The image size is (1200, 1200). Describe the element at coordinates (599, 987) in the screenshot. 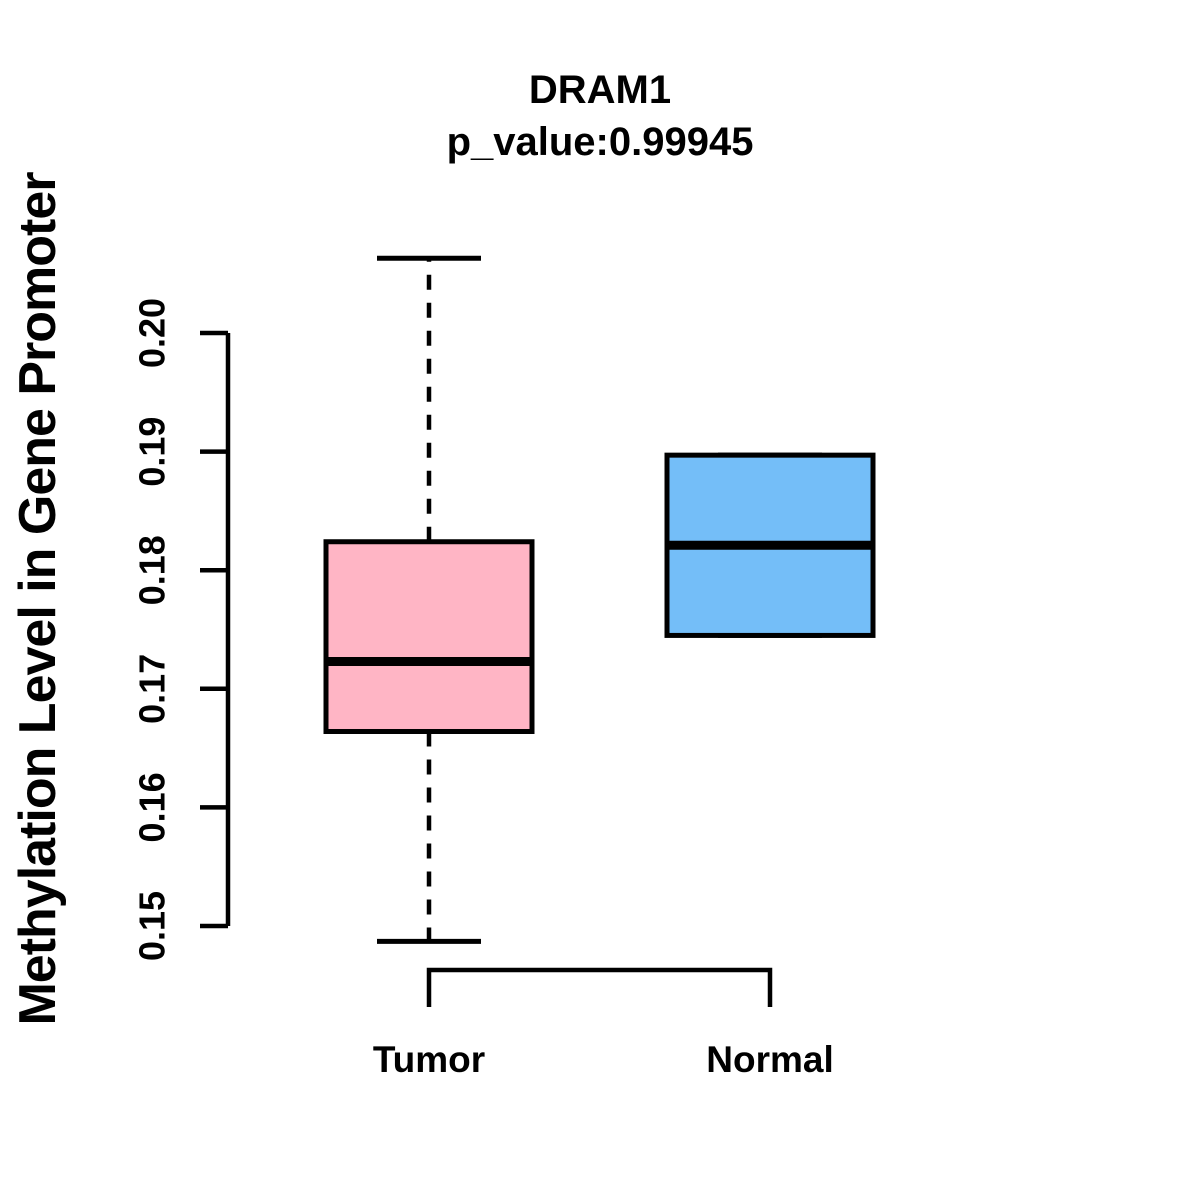

I see `x-axis-line` at that location.